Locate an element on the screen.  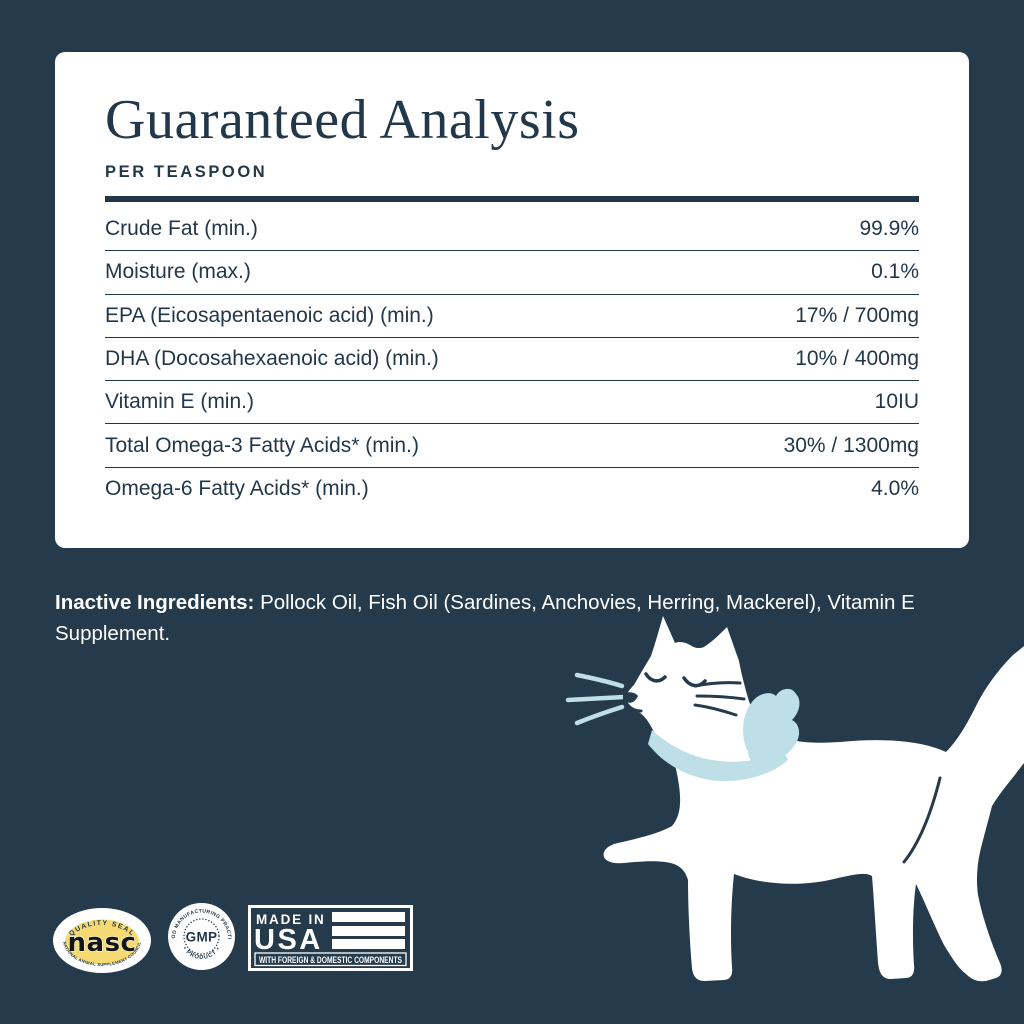
usa-flag-stripes-icon is located at coordinates (368, 930).